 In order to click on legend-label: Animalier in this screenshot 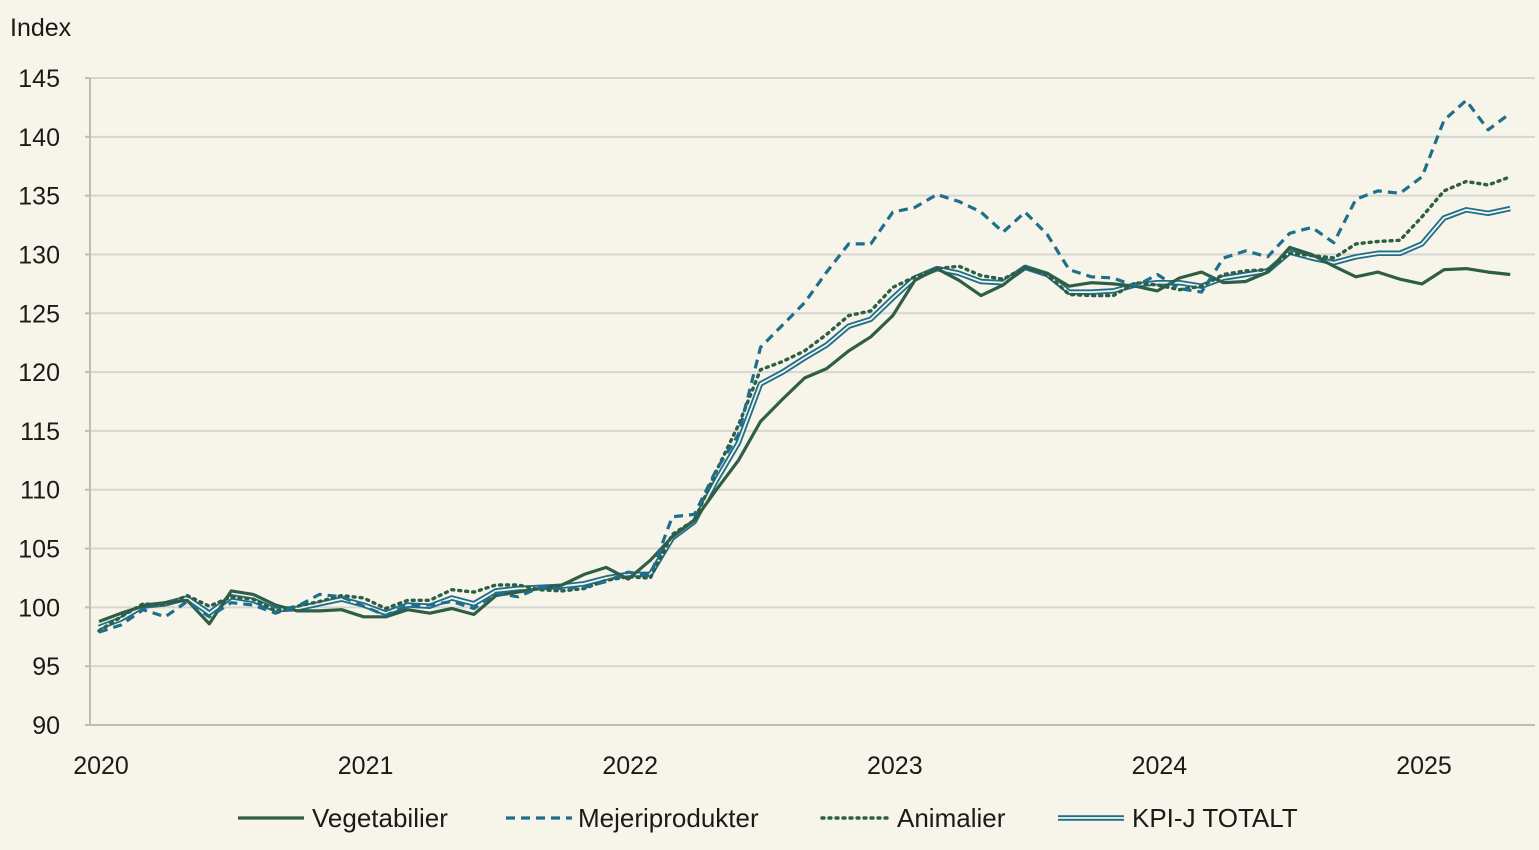, I will do `click(951, 818)`.